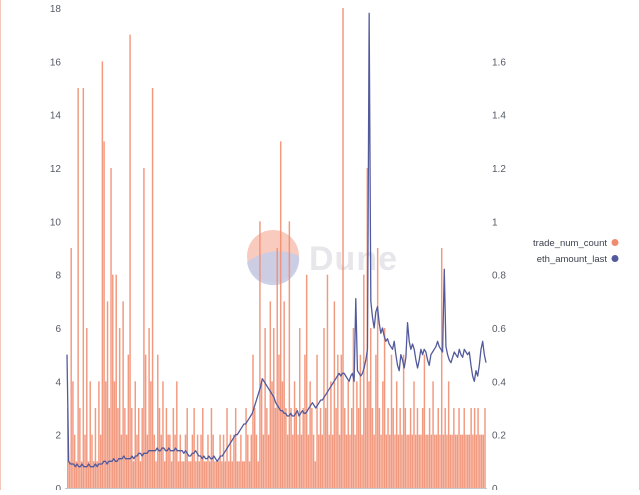  What do you see at coordinates (58, 436) in the screenshot?
I see `y-tick-label: 2` at bounding box center [58, 436].